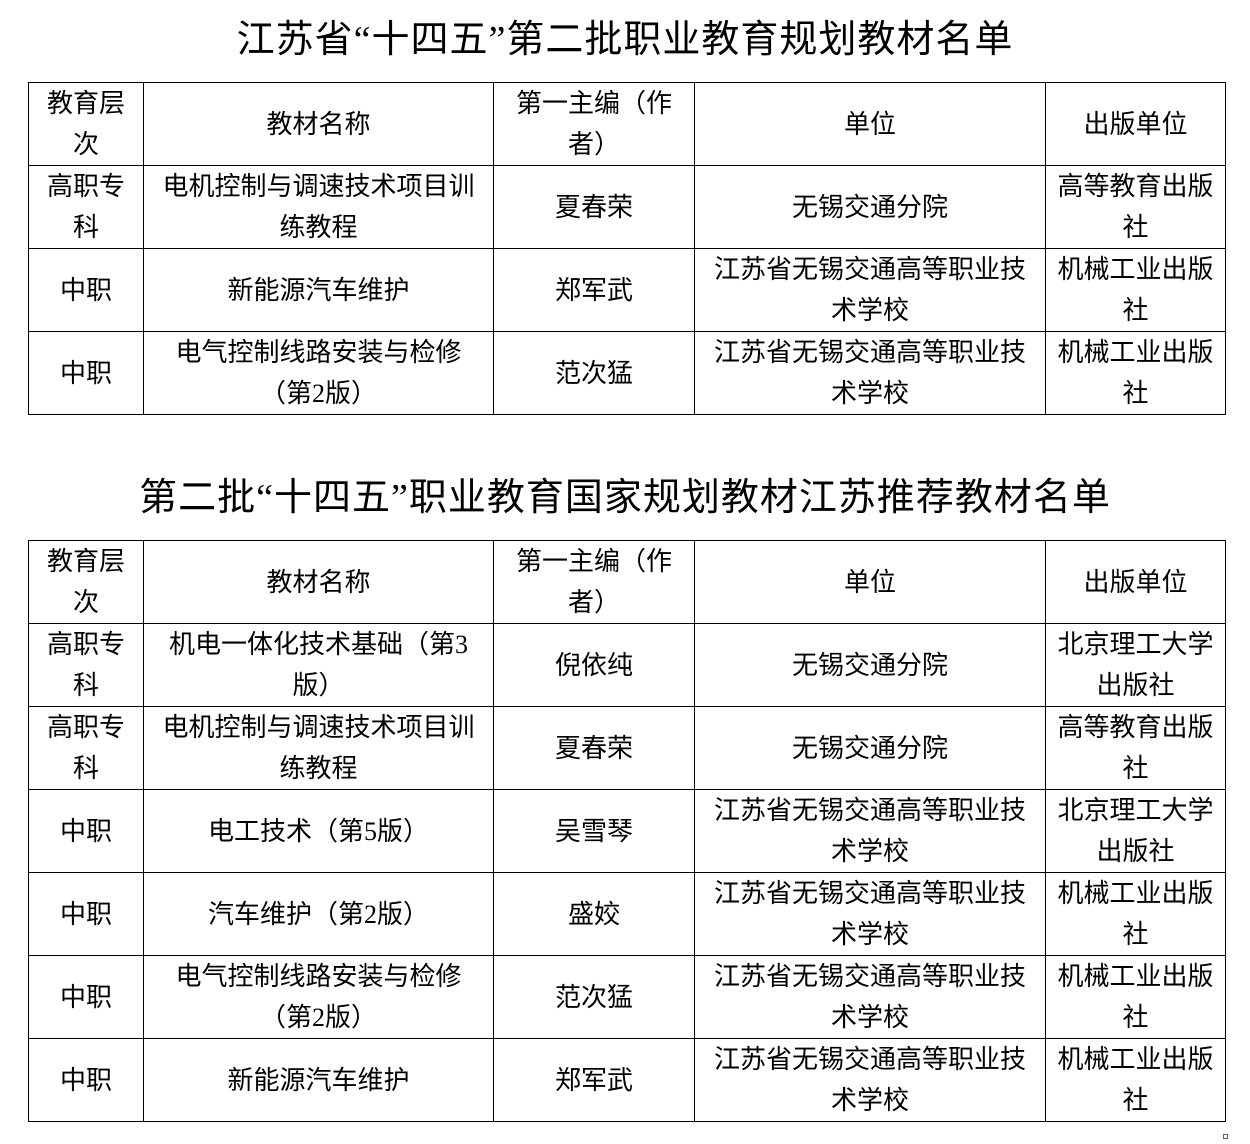 The width and height of the screenshot is (1250, 1144). Describe the element at coordinates (625, 40) in the screenshot. I see `table1-title: 江苏省“十四五”第二批职业教育规划教材名单` at that location.